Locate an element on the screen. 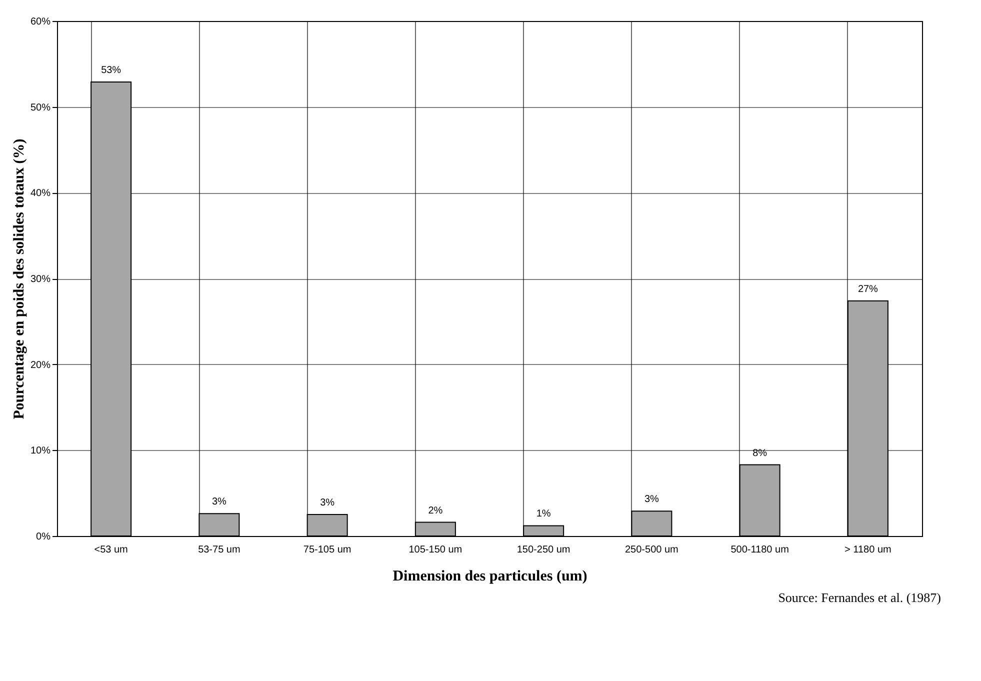 This screenshot has height=681, width=981. y-axis-title: Pourcentage en poids des solides totaux (%) is located at coordinates (19, 279).